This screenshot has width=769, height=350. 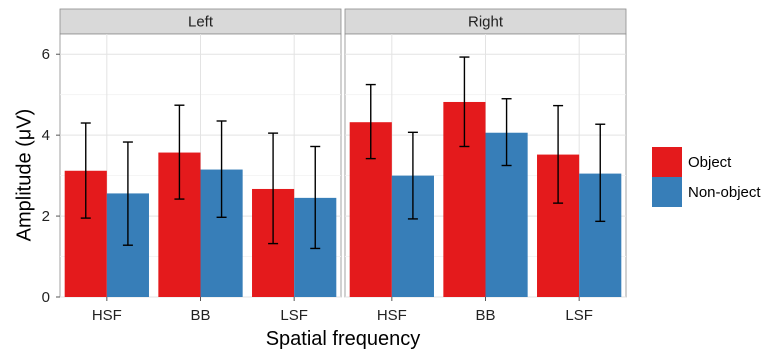 I want to click on y-tick-label: 0, so click(x=46, y=297).